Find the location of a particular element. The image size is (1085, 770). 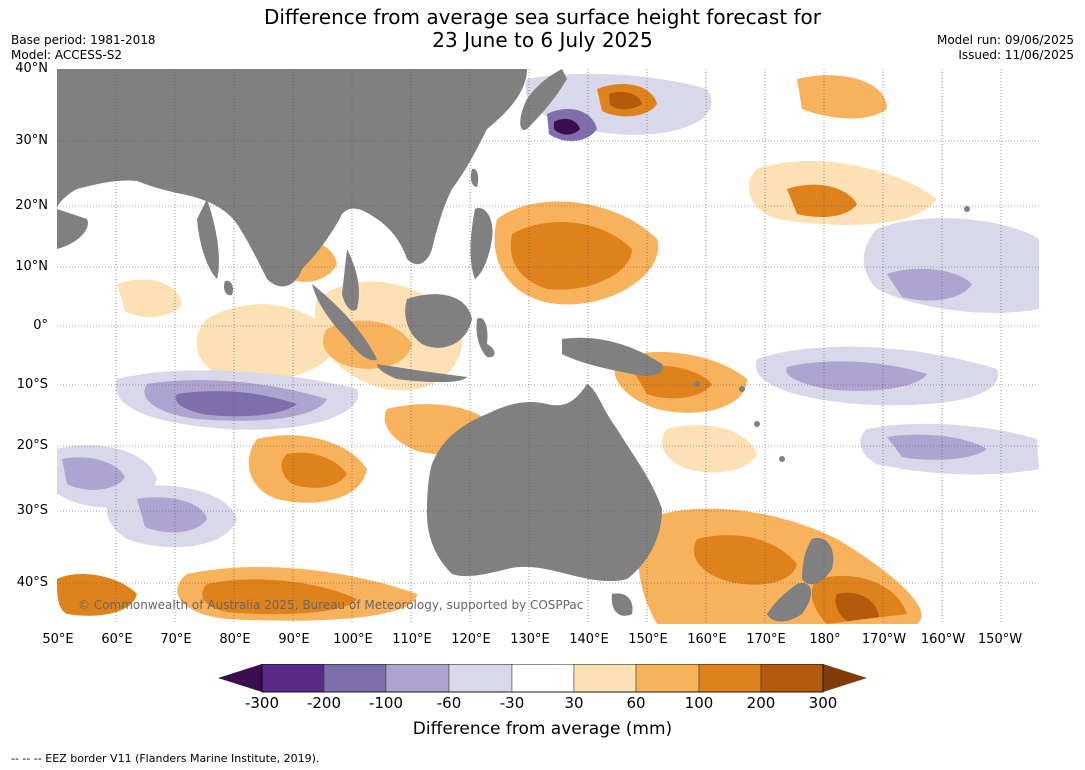

lat-label-30s: 30°S is located at coordinates (32, 510).